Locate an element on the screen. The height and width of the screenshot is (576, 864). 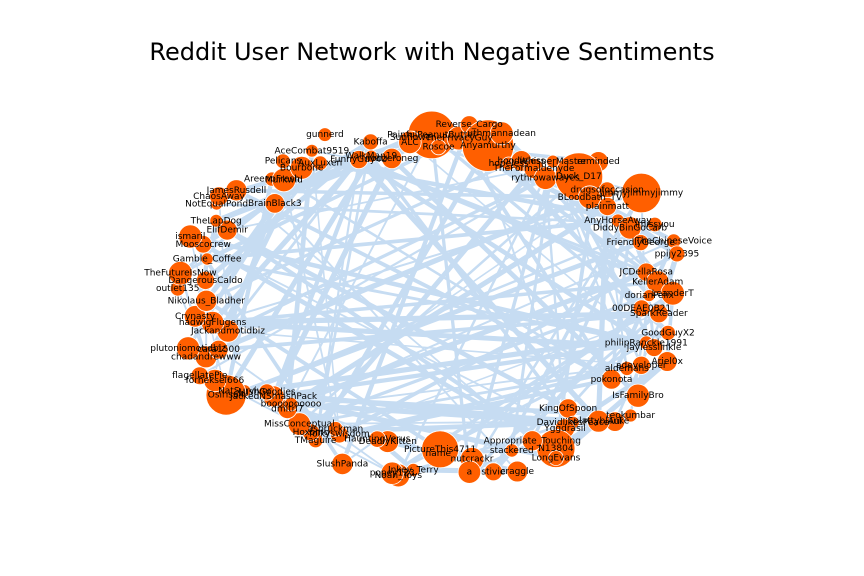
node-label: Nikolaus_Bladher is located at coordinates (207, 301).